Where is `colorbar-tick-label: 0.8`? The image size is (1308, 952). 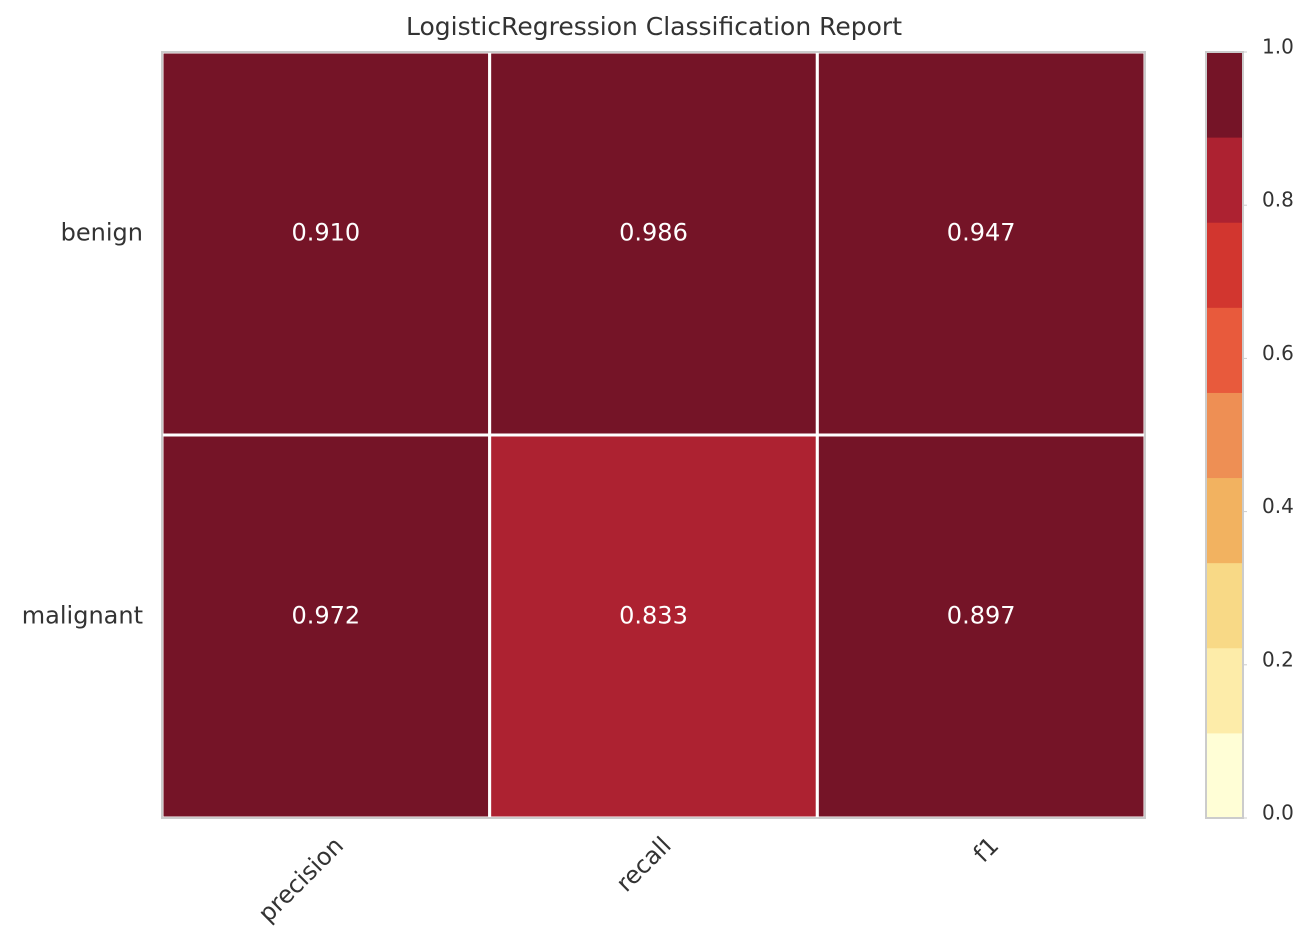 colorbar-tick-label: 0.8 is located at coordinates (1278, 200).